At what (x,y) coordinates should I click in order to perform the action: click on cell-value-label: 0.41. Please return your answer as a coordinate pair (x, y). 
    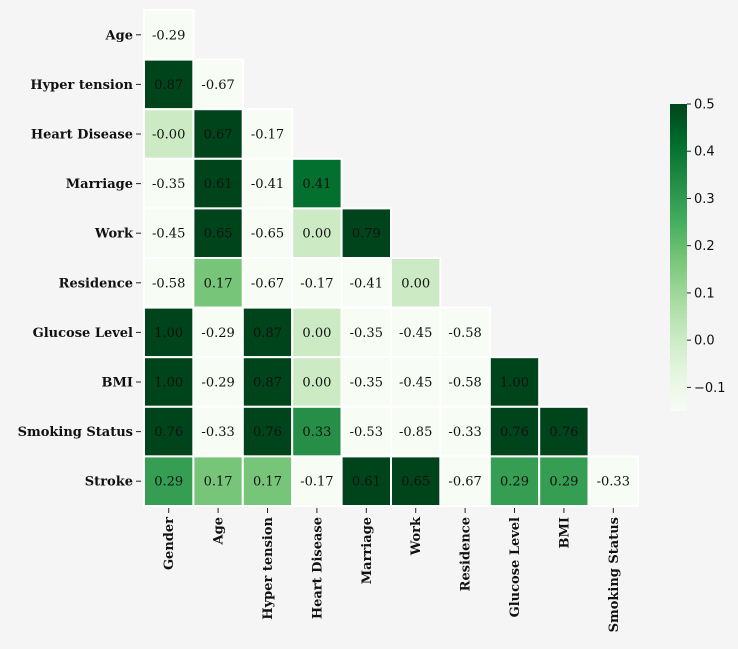
    Looking at the image, I should click on (316, 184).